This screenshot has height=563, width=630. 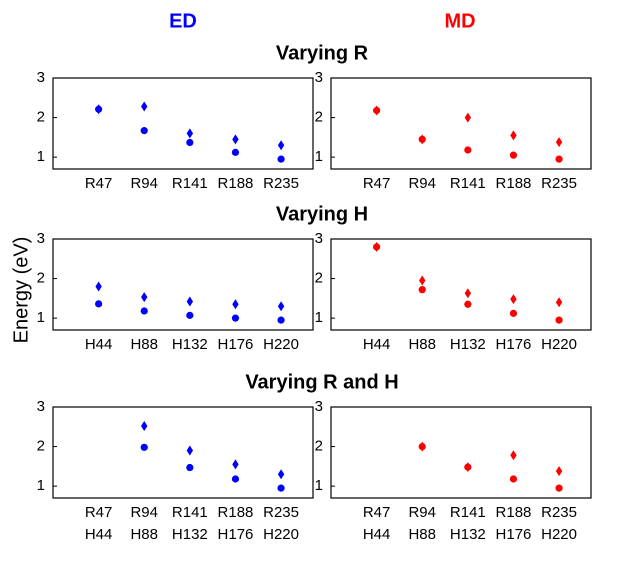 I want to click on row-title: Varying R, so click(x=322, y=53).